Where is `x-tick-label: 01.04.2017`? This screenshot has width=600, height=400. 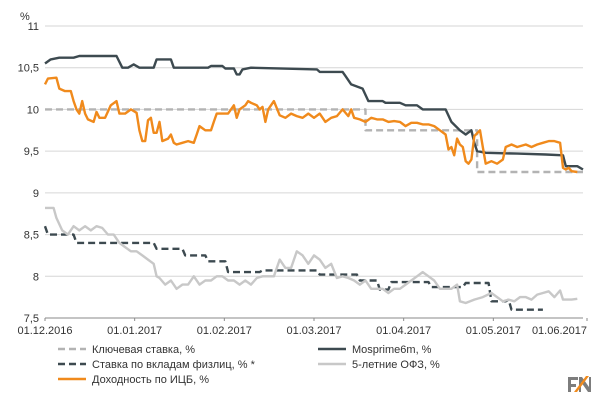
x-tick-label: 01.04.2017 is located at coordinates (403, 331).